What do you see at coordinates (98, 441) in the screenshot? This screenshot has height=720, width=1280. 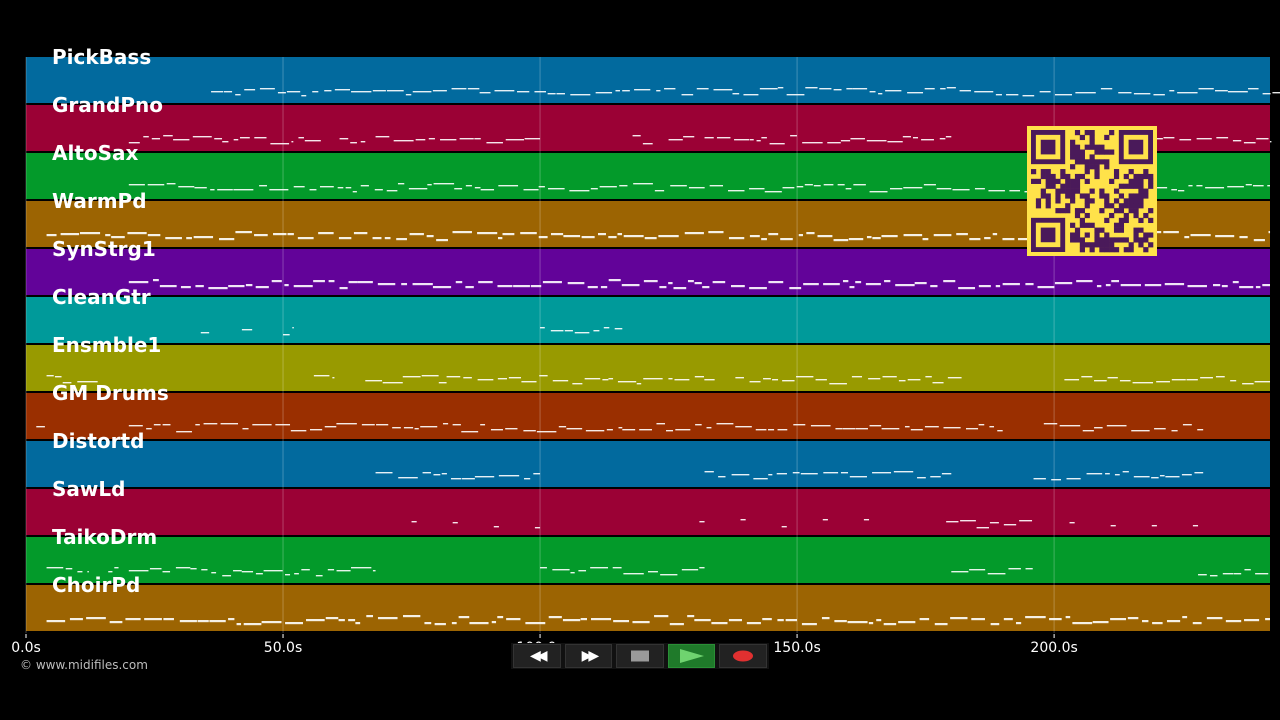 I see `lane-label: Distortd` at bounding box center [98, 441].